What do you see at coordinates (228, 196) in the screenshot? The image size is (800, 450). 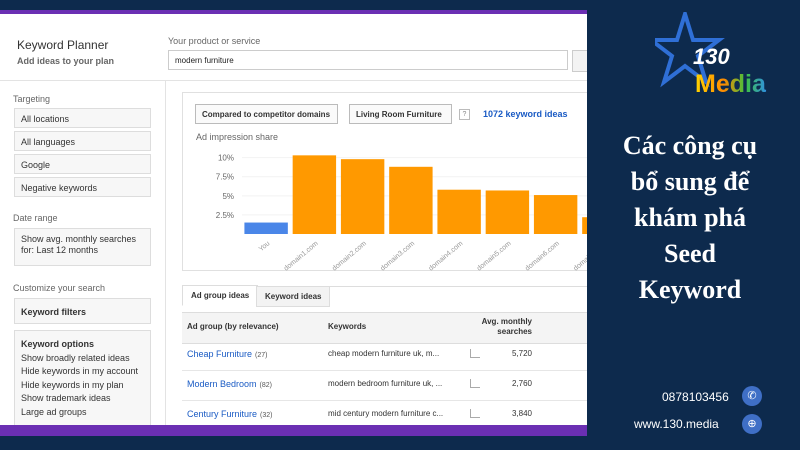 I see `y-tick-label: 5%` at bounding box center [228, 196].